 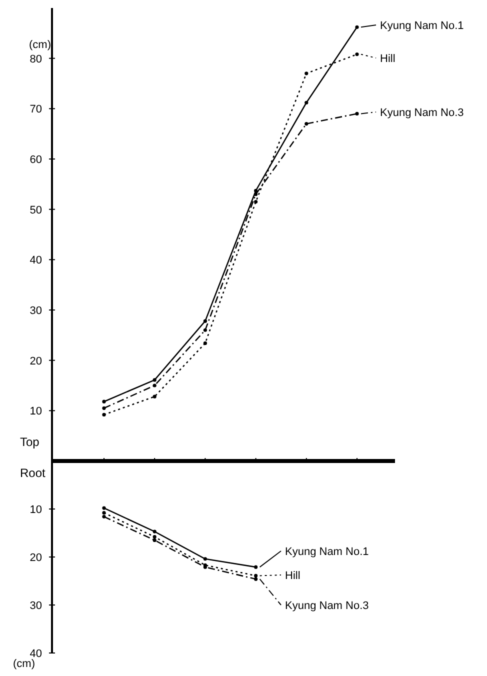 I want to click on y-tick-label: 80, so click(x=36, y=59).